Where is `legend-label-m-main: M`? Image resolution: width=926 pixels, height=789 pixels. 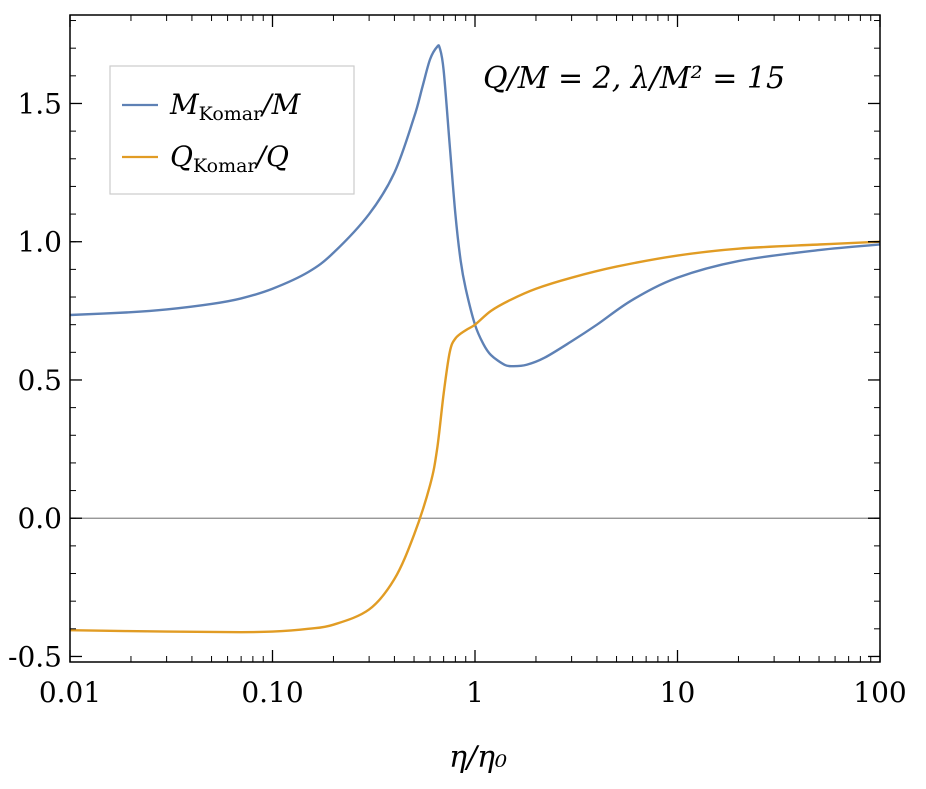 legend-label-m-main: M is located at coordinates (184, 104).